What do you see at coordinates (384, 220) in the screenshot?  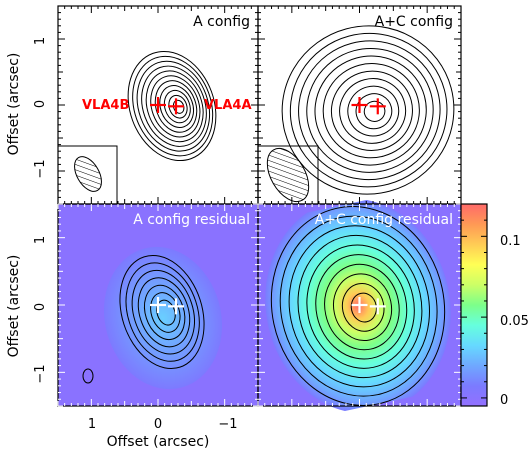 I see `panel-title-ac-residual: A+C config residual` at bounding box center [384, 220].